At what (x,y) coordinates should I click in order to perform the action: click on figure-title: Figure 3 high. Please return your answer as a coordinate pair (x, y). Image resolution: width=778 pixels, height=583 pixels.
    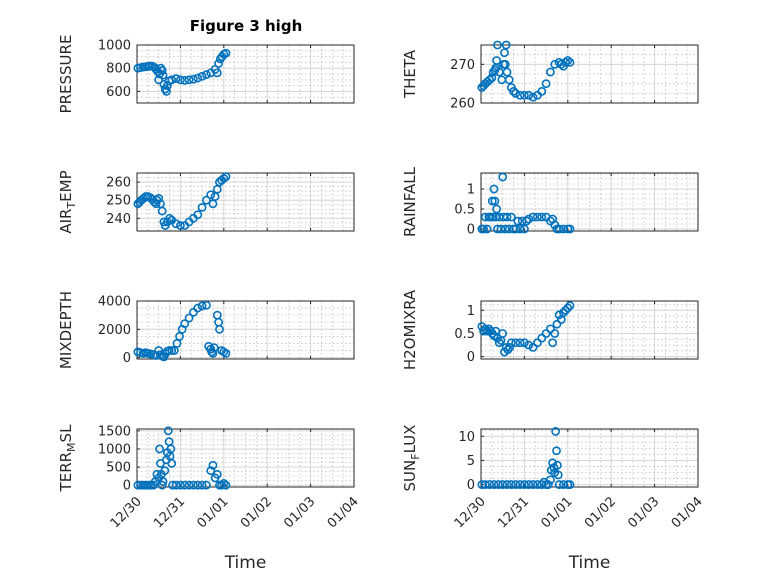
    Looking at the image, I should click on (246, 26).